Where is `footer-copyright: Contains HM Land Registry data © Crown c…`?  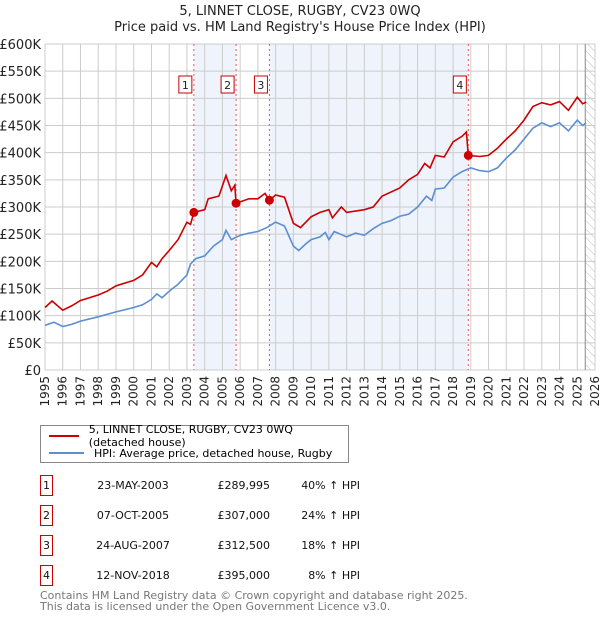
footer-copyright: Contains HM Land Registry data © Crown c… is located at coordinates (254, 595).